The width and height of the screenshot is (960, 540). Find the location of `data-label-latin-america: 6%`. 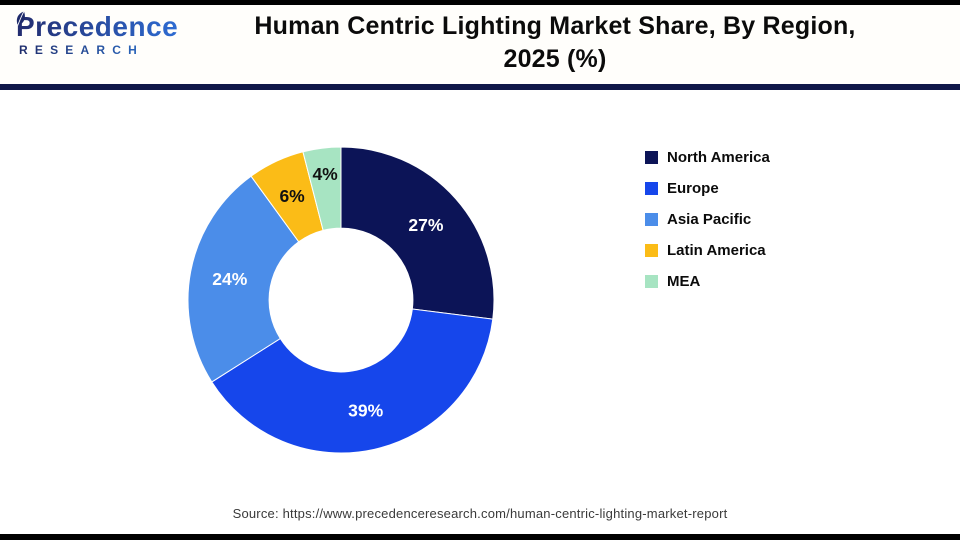

data-label-latin-america: 6% is located at coordinates (292, 196).